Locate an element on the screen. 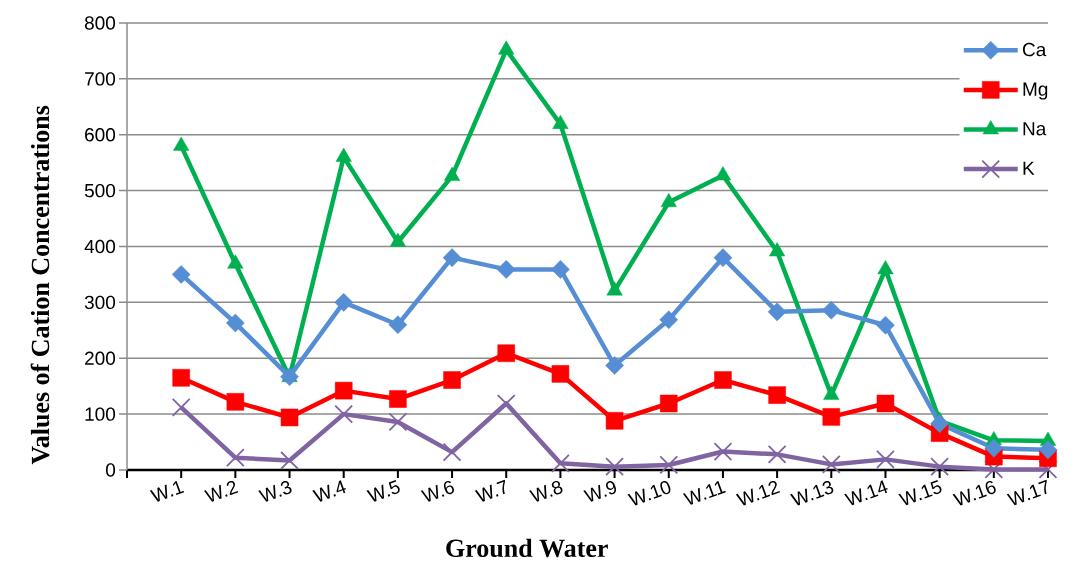 The width and height of the screenshot is (1088, 568). x-axis-title: Ground Water is located at coordinates (527, 548).